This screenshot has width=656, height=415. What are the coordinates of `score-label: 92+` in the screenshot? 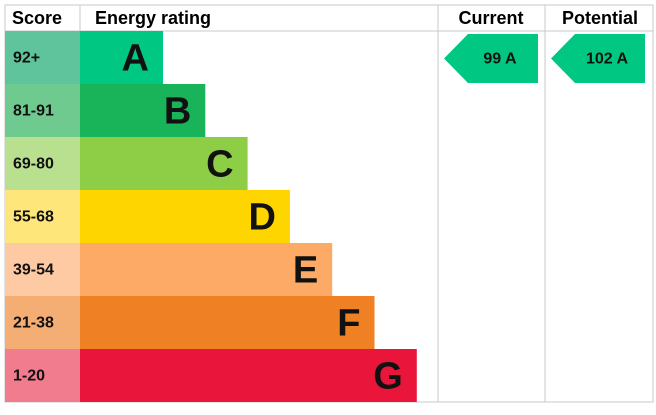 It's located at (26, 58).